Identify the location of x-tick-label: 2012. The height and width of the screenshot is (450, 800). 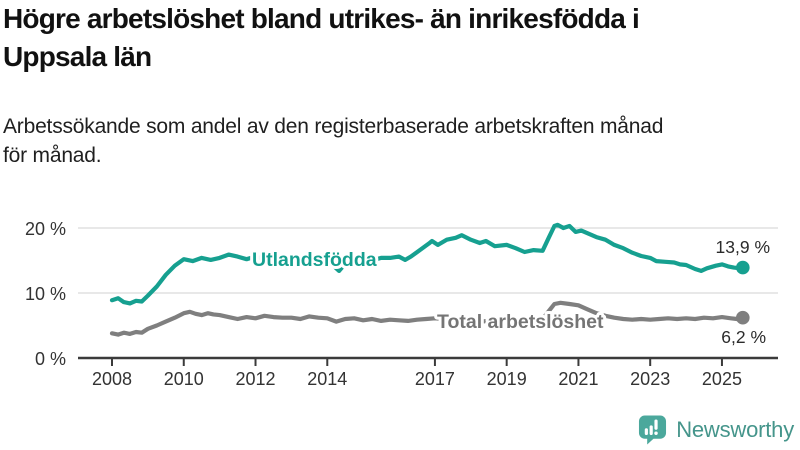
(255, 379).